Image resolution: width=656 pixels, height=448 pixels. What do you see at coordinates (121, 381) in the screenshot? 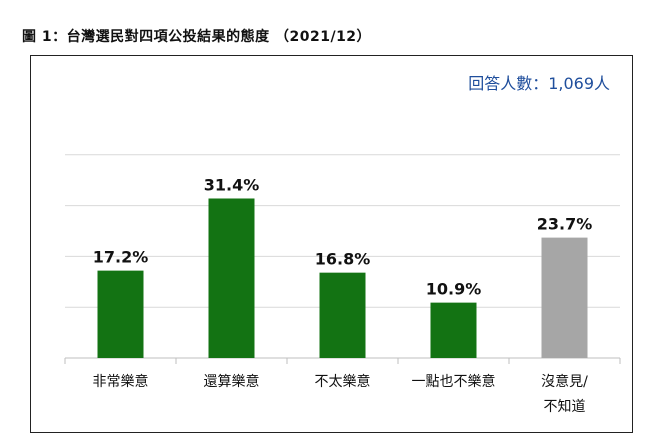
I see `category-label-1: 非常樂意` at bounding box center [121, 381].